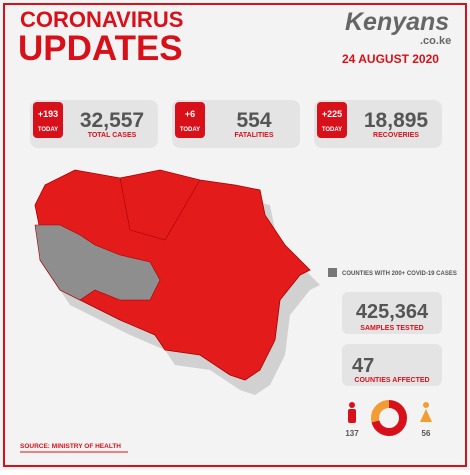 This screenshot has height=475, width=470. I want to click on donut-female, so click(389, 418).